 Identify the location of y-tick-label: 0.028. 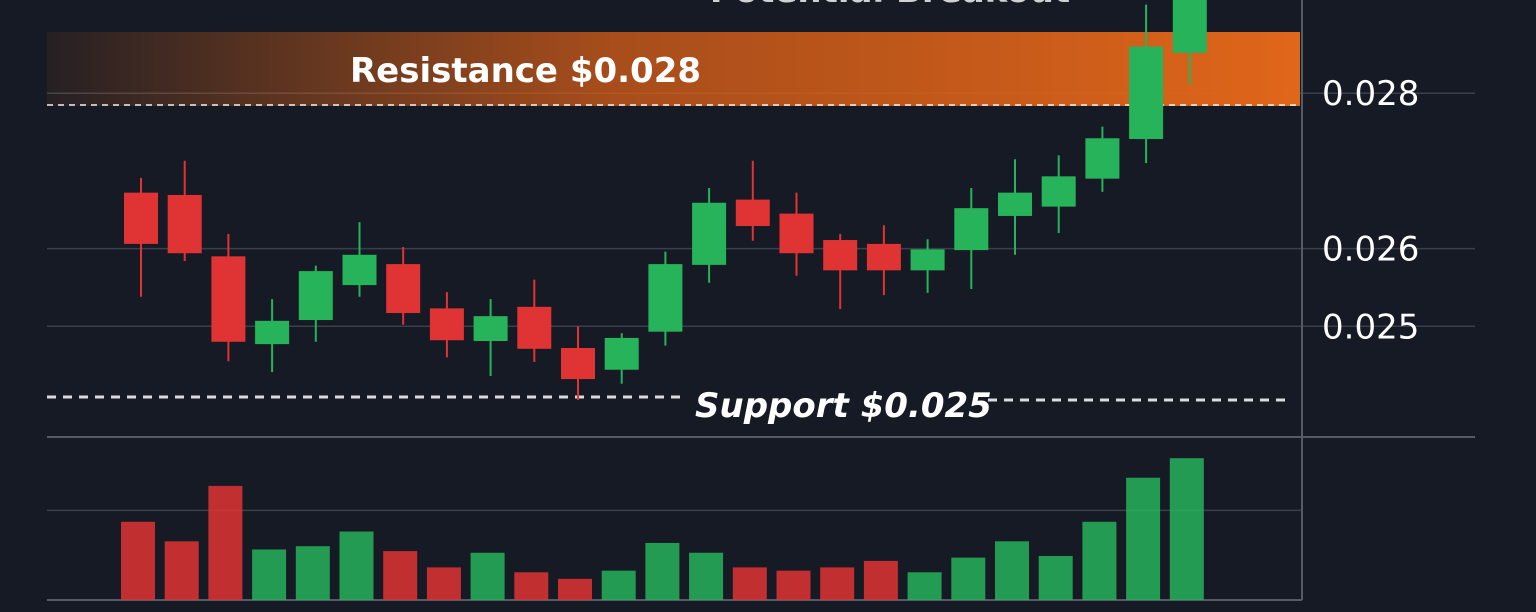
(1370, 94).